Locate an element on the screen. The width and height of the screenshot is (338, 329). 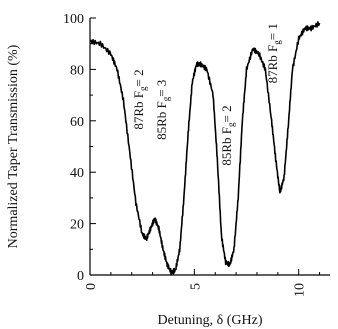
peak-annotation-2: 85Rb Fg= 3 is located at coordinates (162, 110).